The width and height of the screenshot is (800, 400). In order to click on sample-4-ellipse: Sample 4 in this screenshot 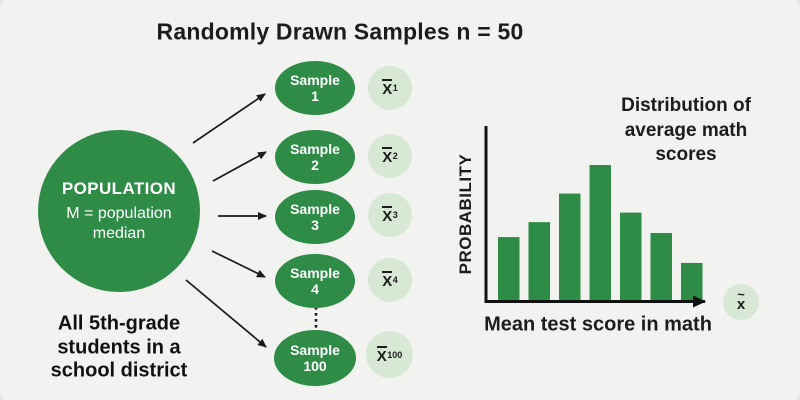, I will do `click(315, 281)`.